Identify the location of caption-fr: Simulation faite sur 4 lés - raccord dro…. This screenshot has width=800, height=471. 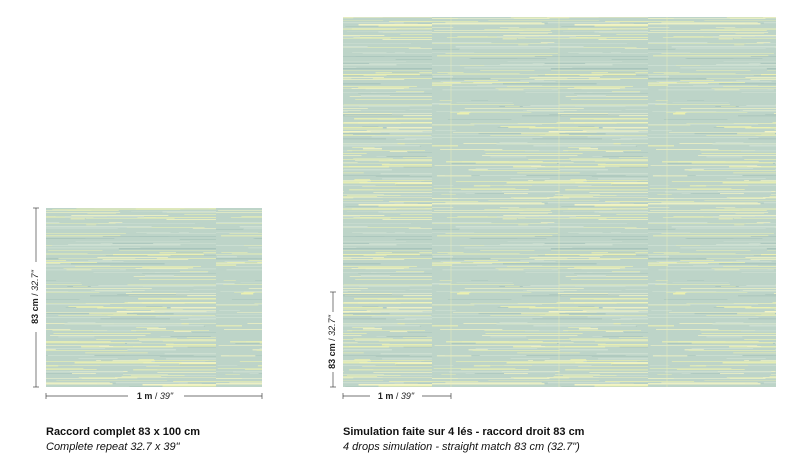
(464, 432).